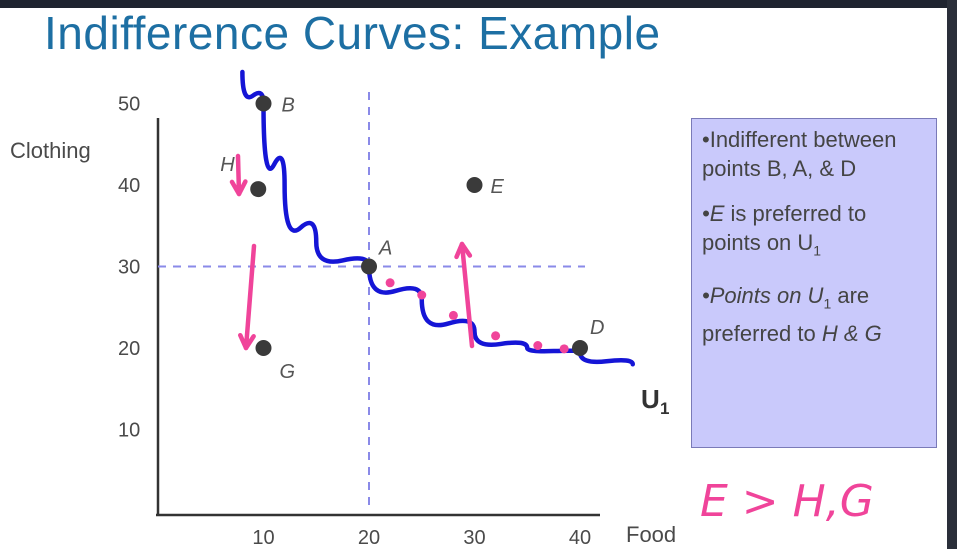 This screenshot has height=549, width=957. What do you see at coordinates (263, 538) in the screenshot?
I see `x-tick-label: 10` at bounding box center [263, 538].